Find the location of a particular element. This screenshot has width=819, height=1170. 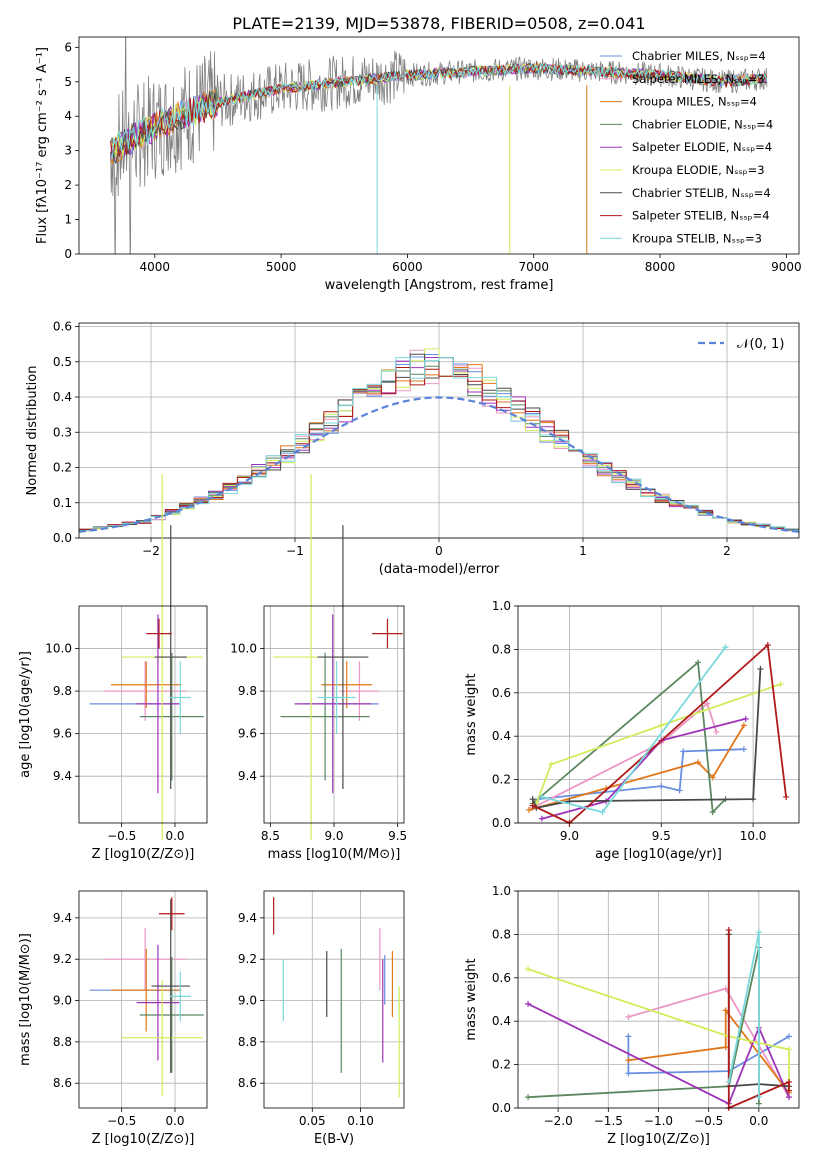

y-tick-label: 0.5 is located at coordinates (62, 362).